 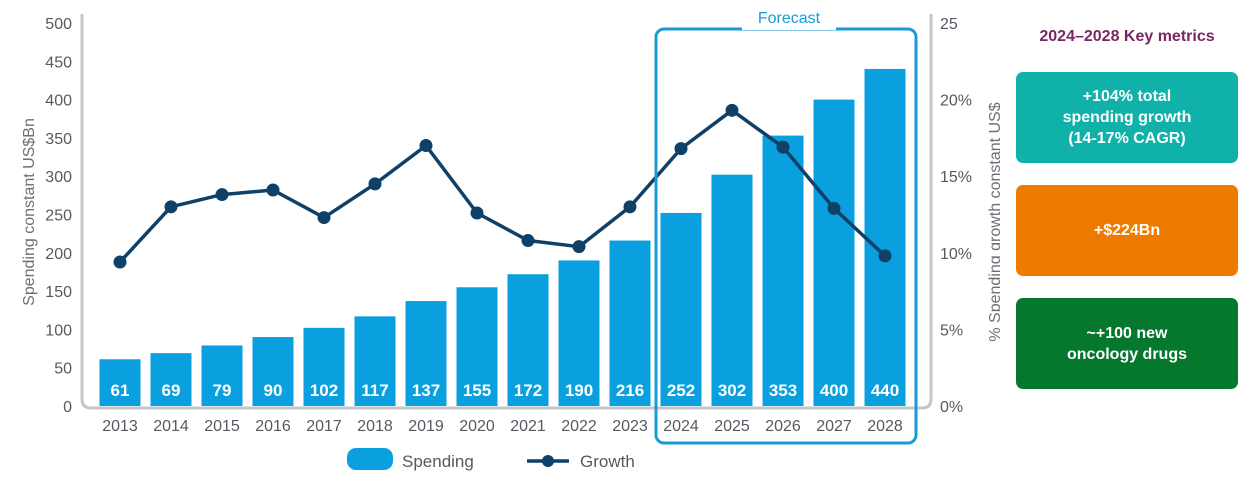 What do you see at coordinates (732, 390) in the screenshot?
I see `bar-value-label: 302` at bounding box center [732, 390].